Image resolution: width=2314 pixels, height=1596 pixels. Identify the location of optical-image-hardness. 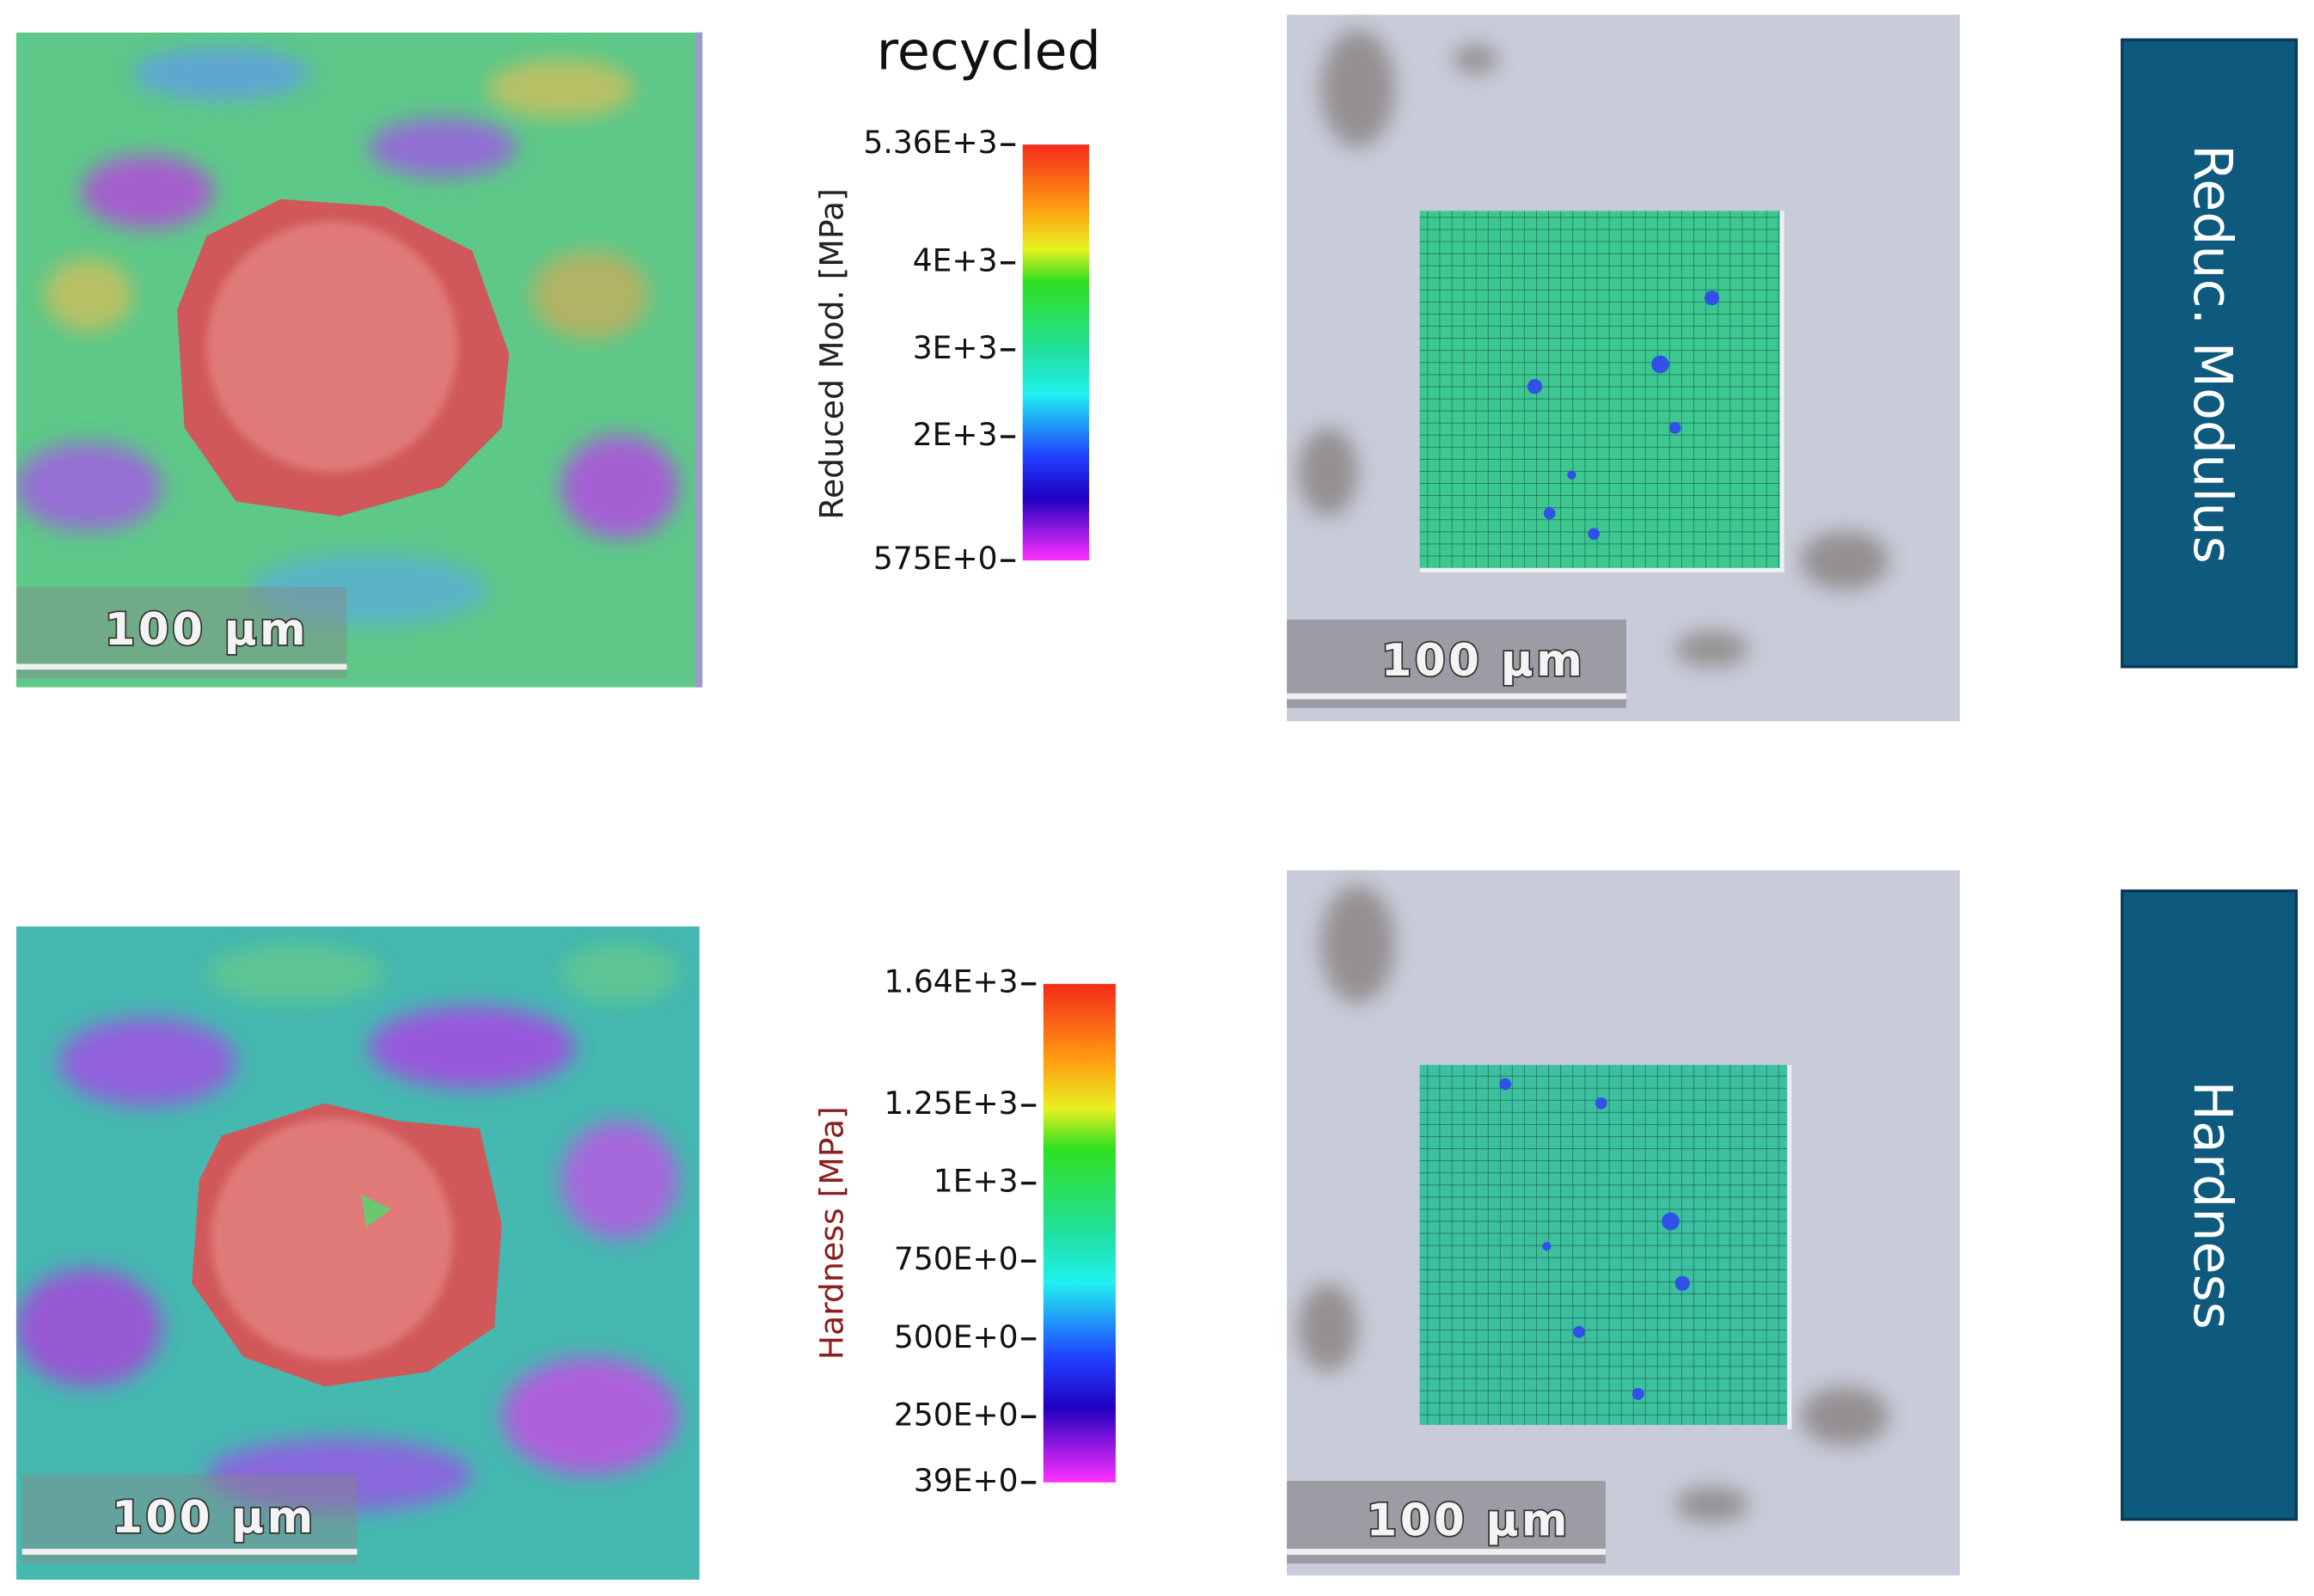
(1623, 1222).